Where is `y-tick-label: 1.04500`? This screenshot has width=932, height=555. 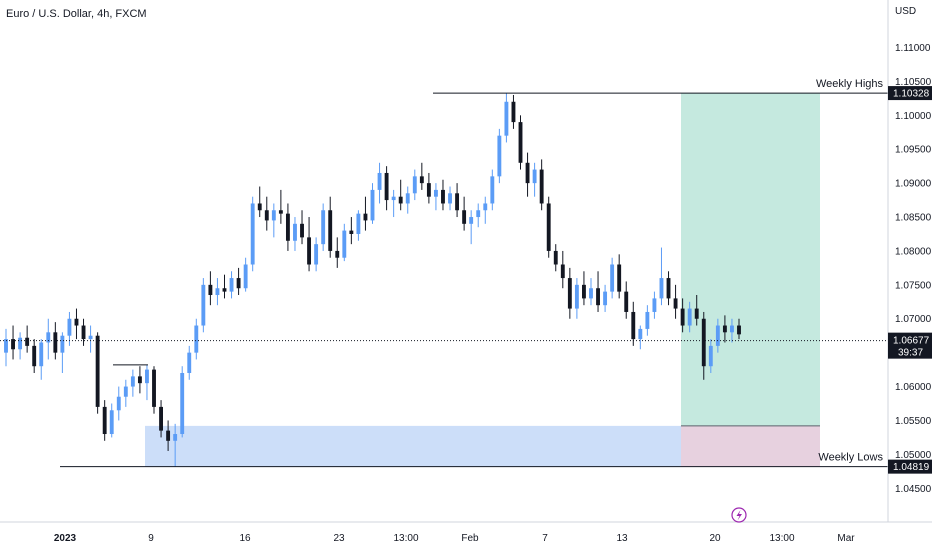
y-tick-label: 1.04500 is located at coordinates (913, 489).